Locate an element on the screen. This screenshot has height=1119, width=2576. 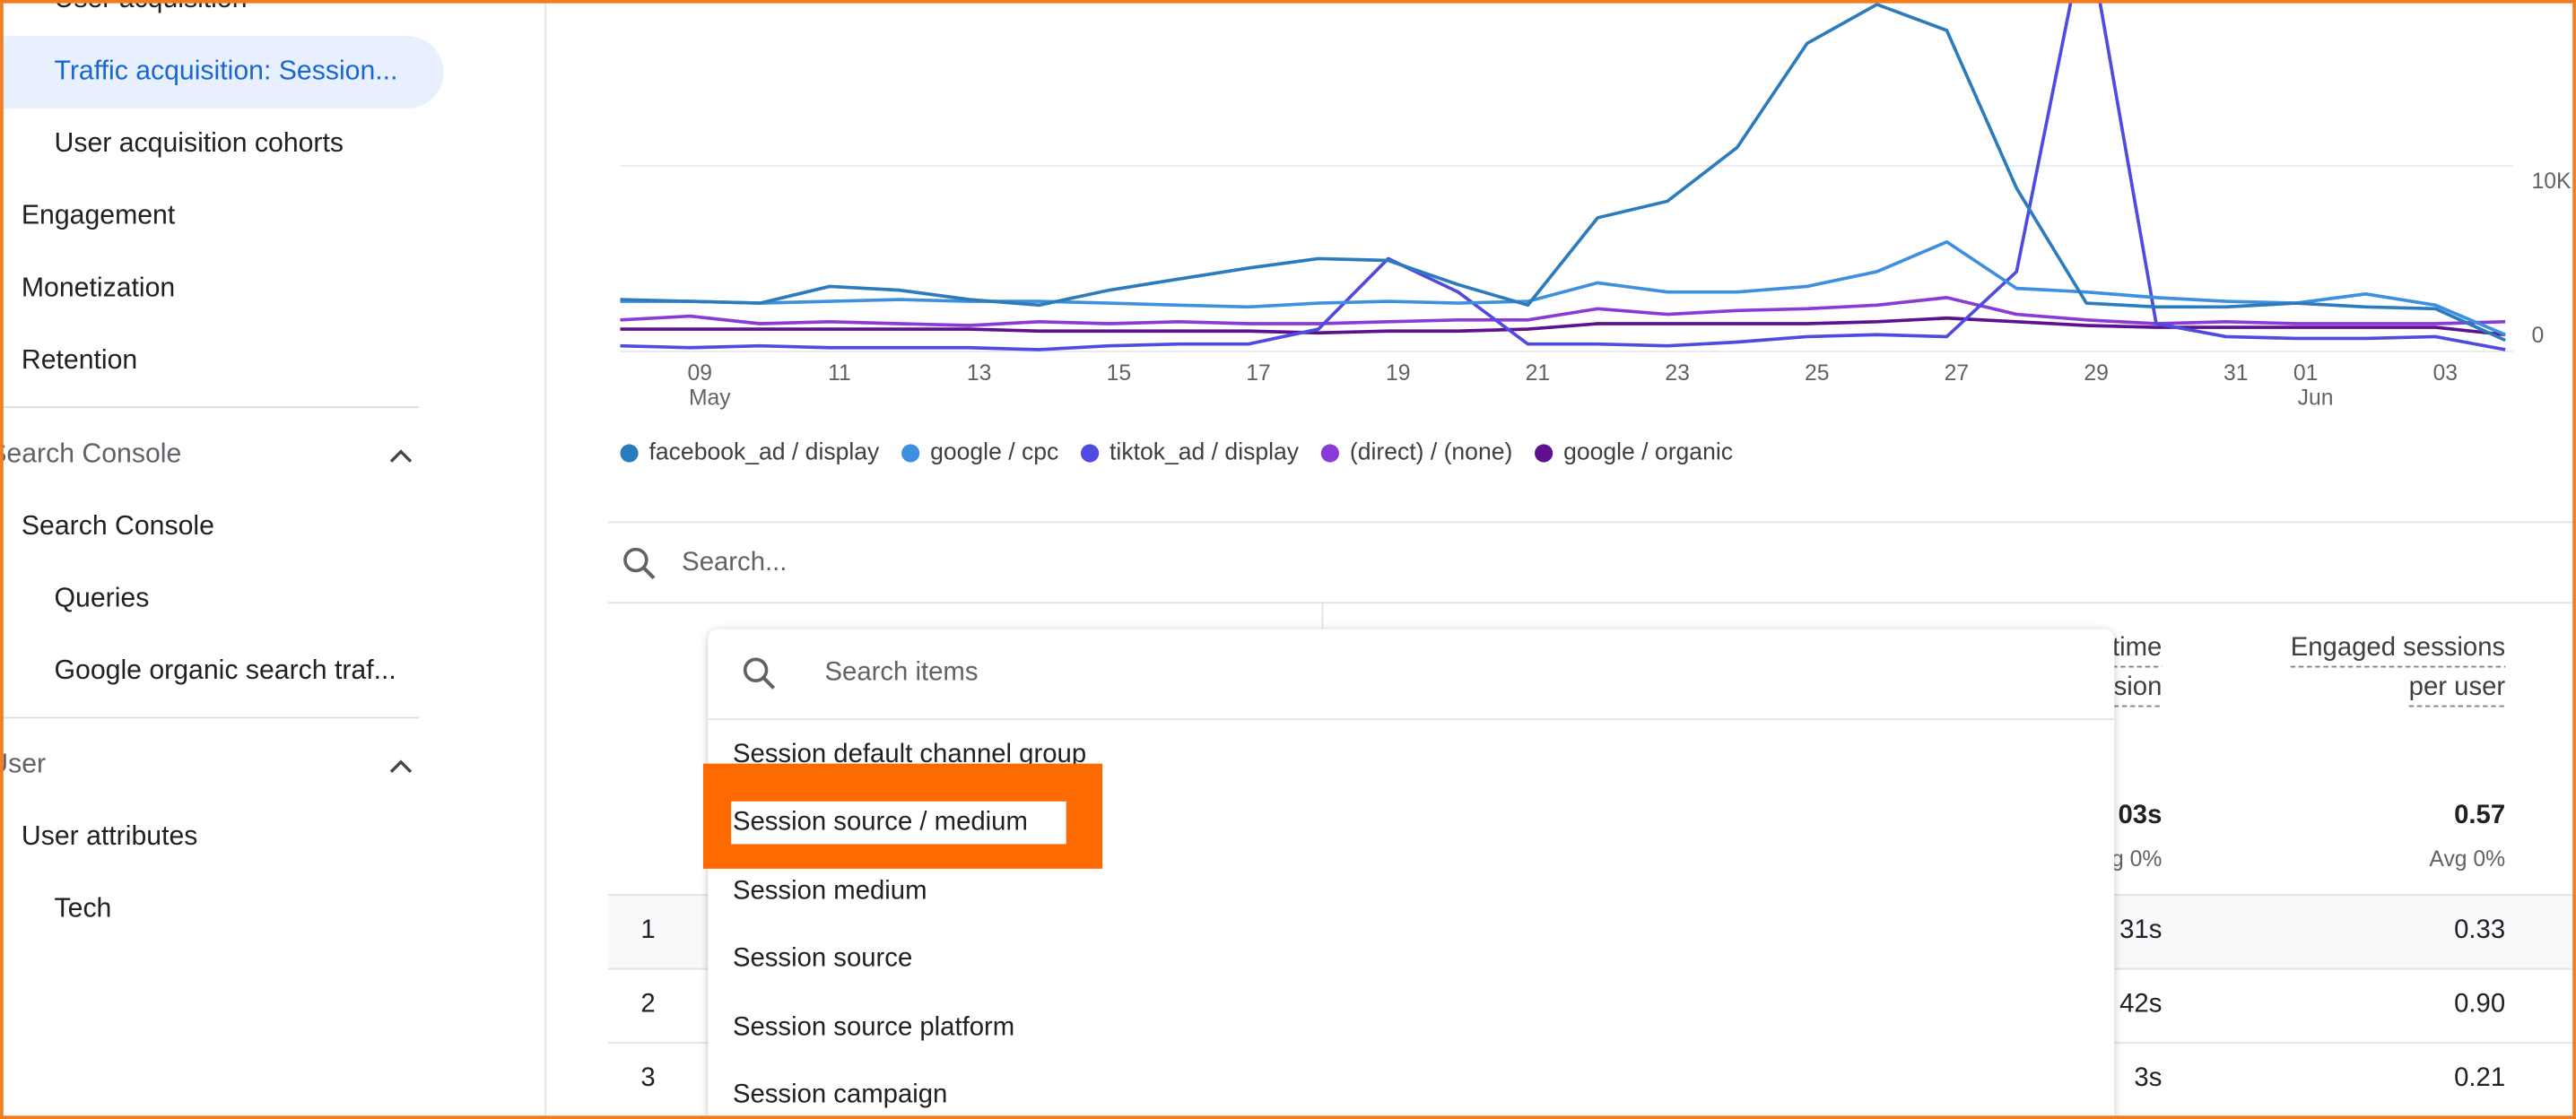
y-tick-label: 10K is located at coordinates (2551, 182).